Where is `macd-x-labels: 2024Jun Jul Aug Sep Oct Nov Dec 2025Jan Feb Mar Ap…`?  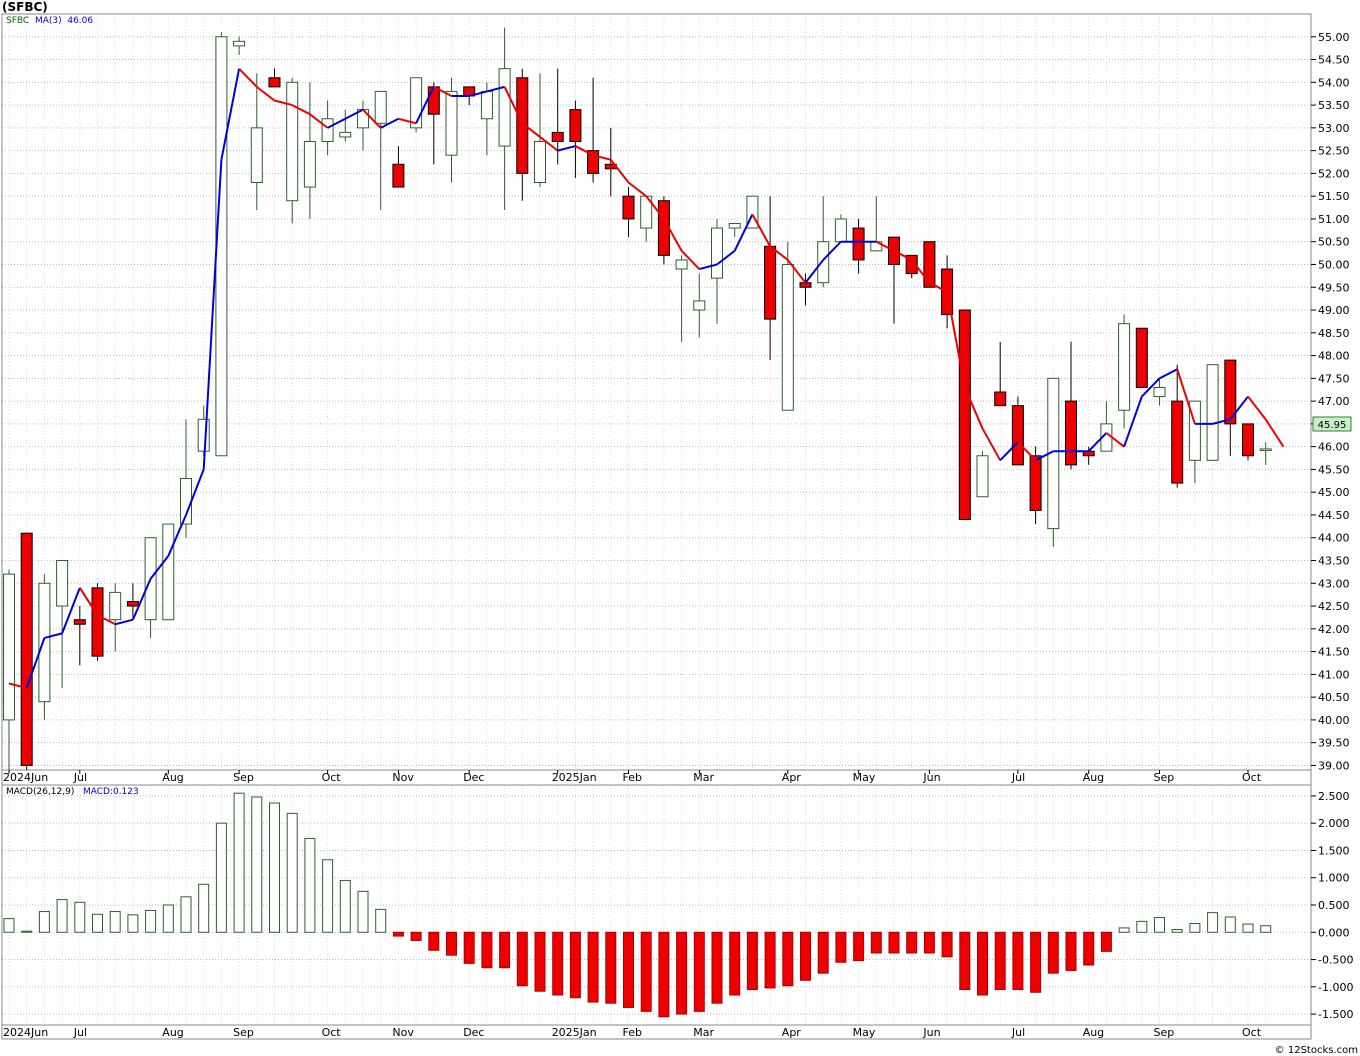
macd-x-labels: 2024Jun Jul Aug Sep Oct Nov Dec 2025Jan Feb Mar Ap… is located at coordinates (632, 1032).